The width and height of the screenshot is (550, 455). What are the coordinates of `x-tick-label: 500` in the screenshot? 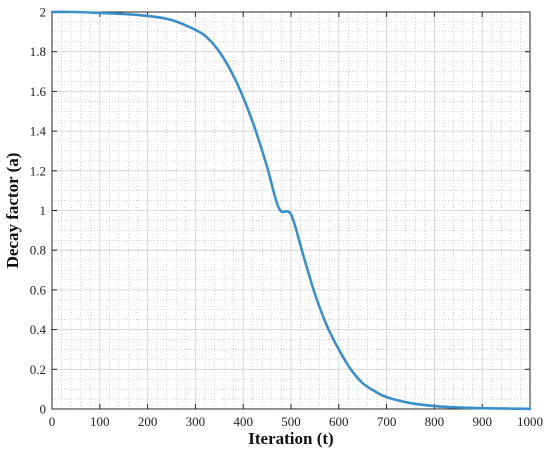 It's located at (291, 421).